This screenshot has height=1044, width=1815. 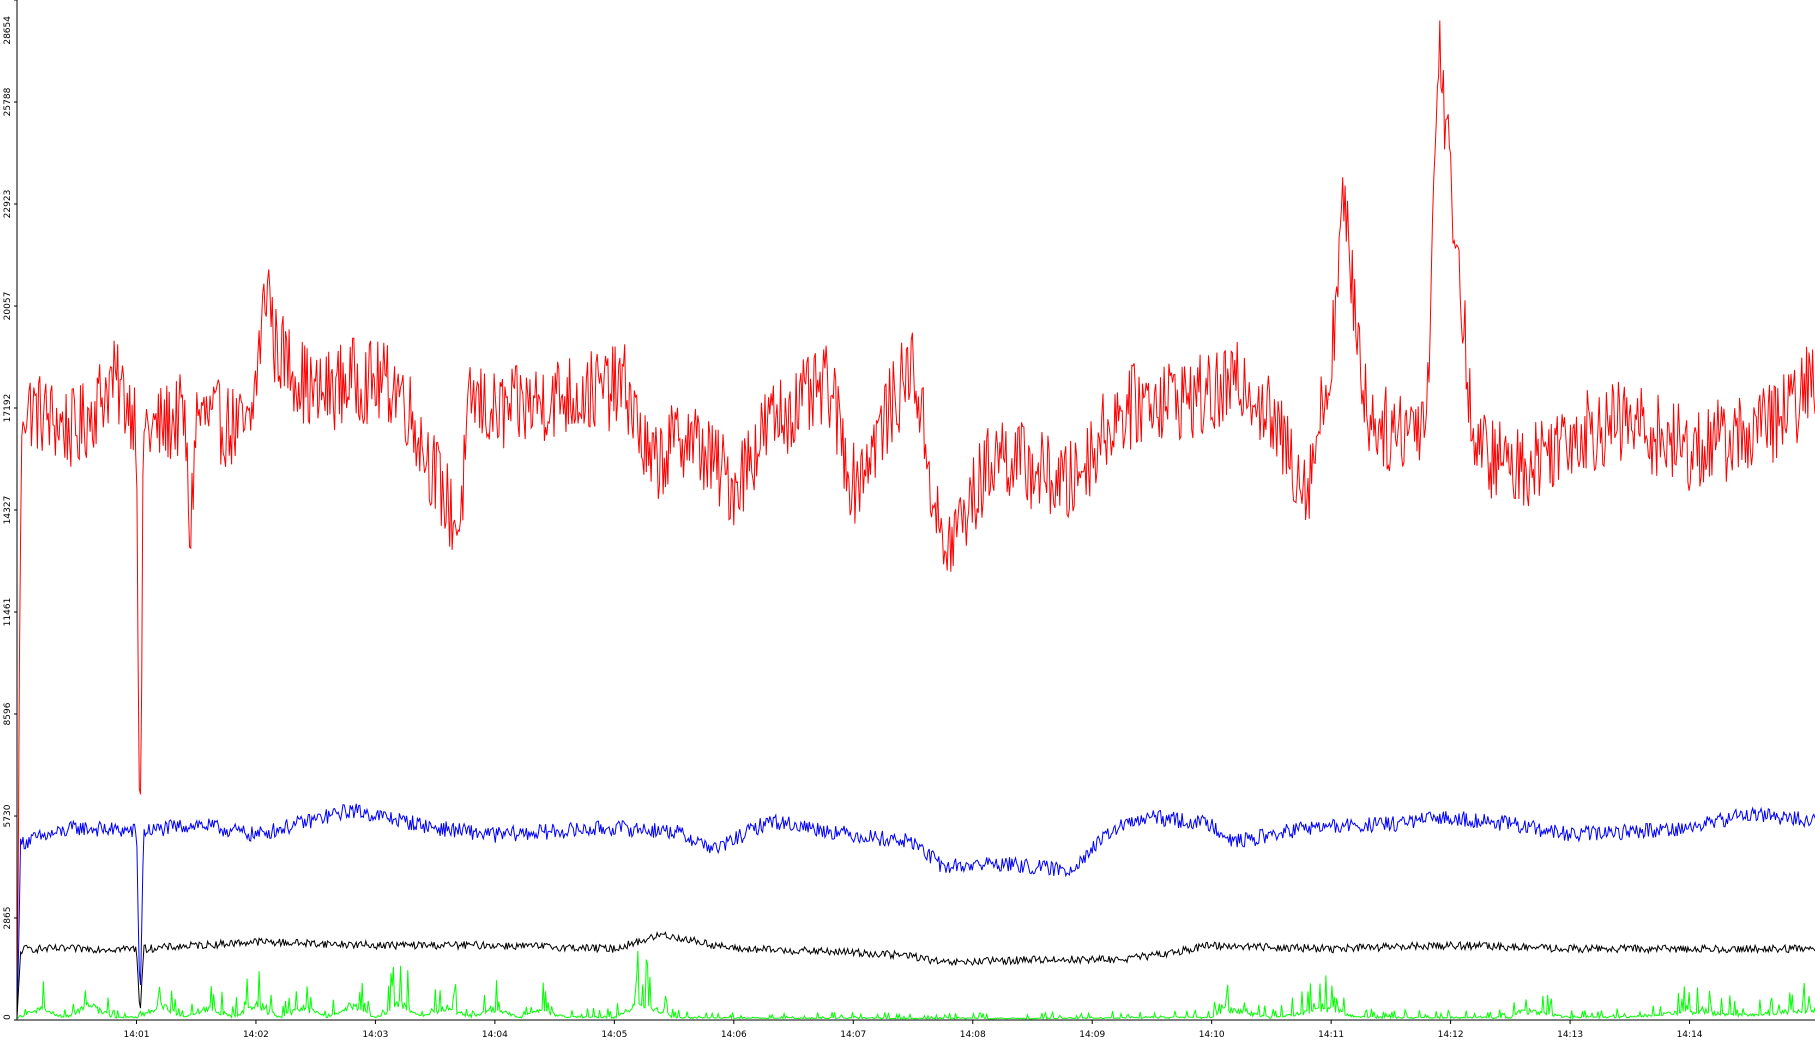 I want to click on x-tick-label: 14:04, so click(x=495, y=1034).